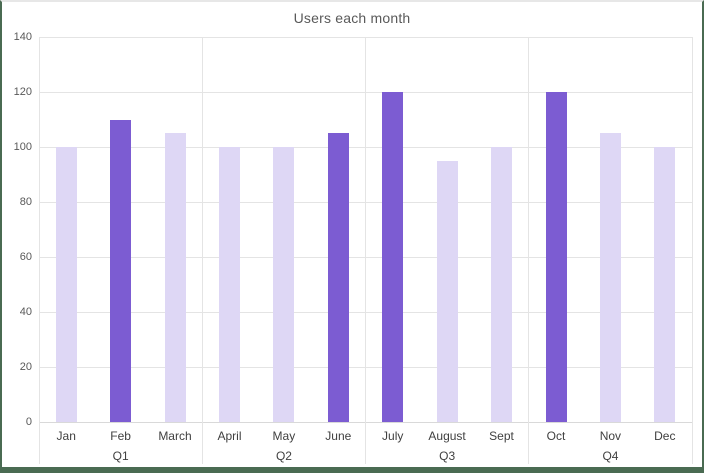  Describe the element at coordinates (25, 312) in the screenshot. I see `y-tick-label: 40` at that location.